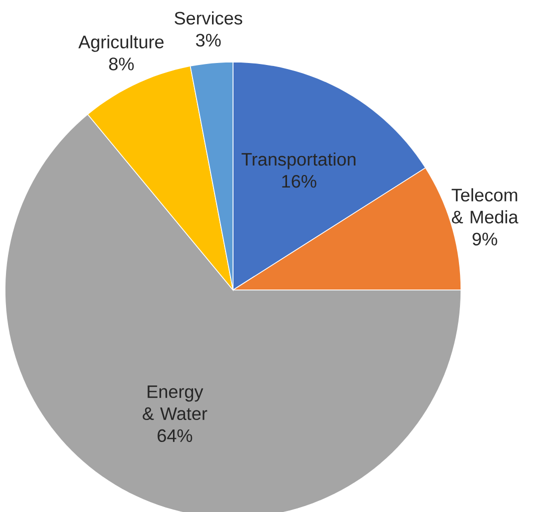  Describe the element at coordinates (299, 161) in the screenshot. I see `slice-label: Transportation` at that location.